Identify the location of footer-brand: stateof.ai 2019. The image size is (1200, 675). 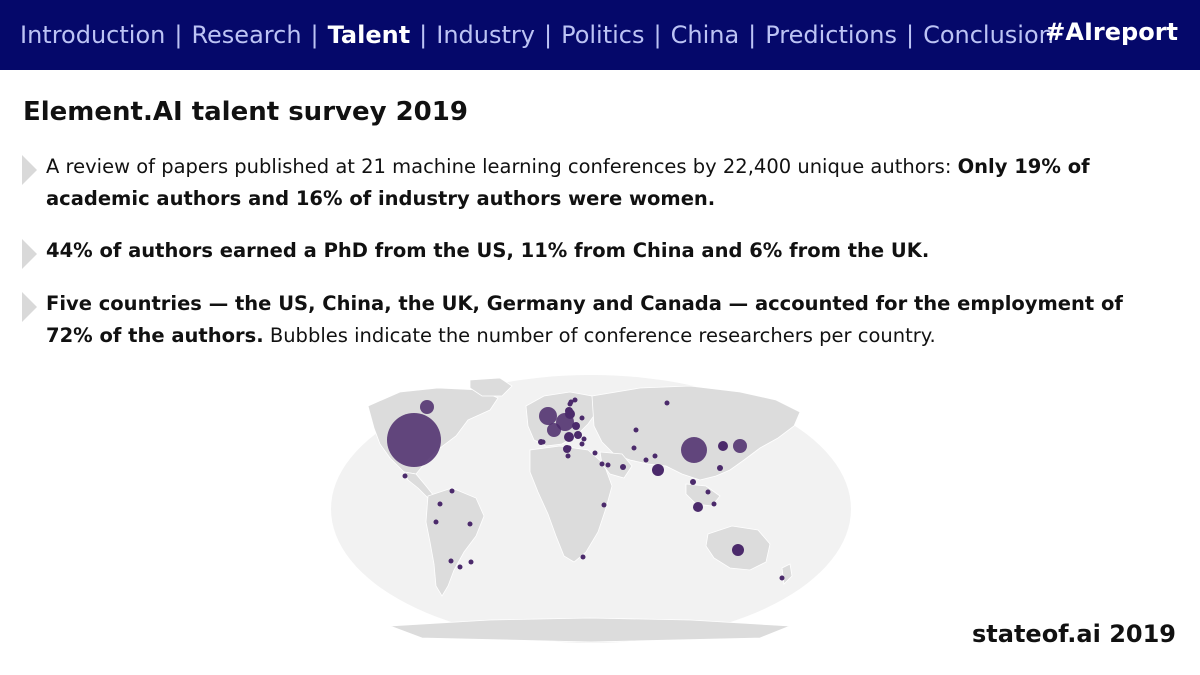
(1073, 634).